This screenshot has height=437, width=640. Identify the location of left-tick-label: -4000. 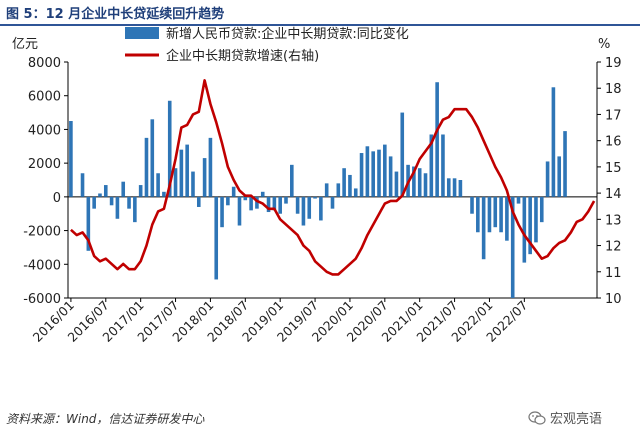
(42, 265).